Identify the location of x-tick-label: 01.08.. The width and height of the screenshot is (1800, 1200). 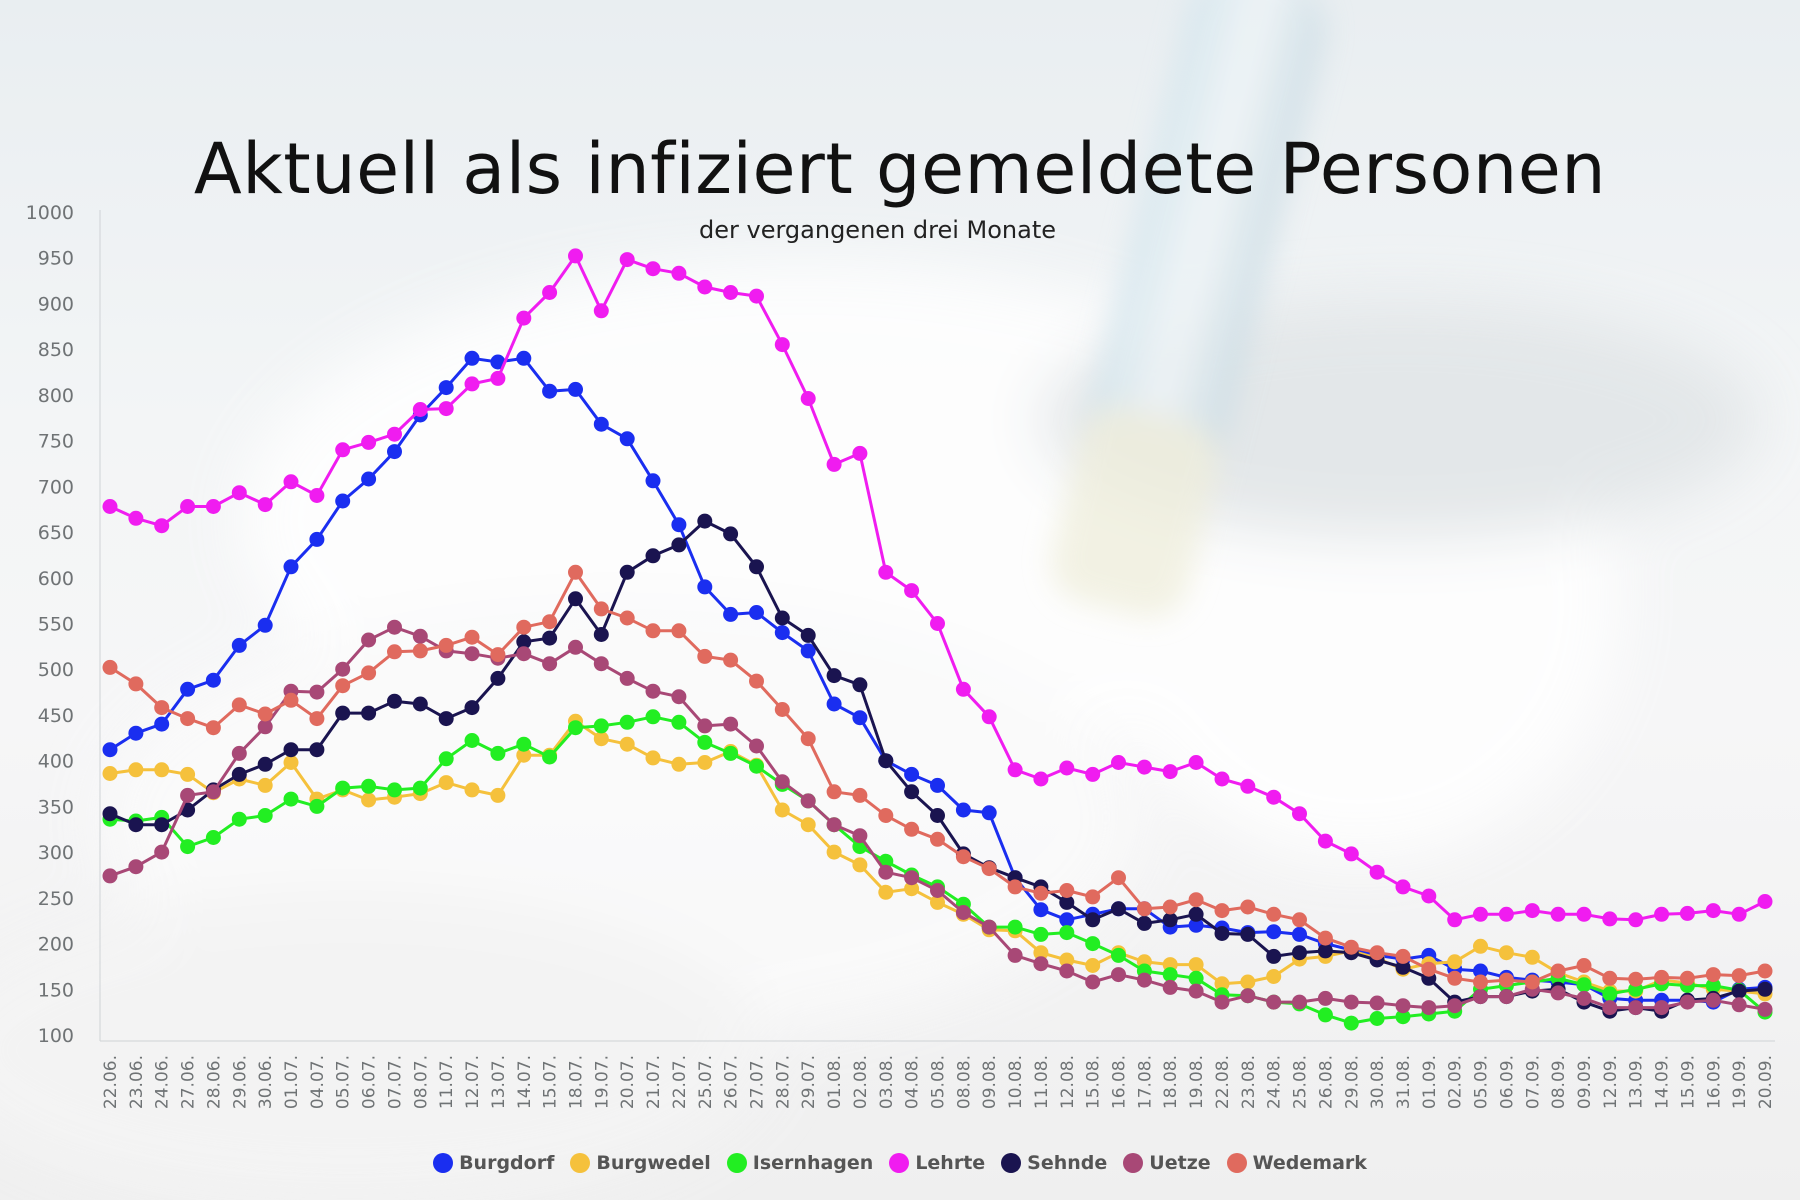
(835, 1082).